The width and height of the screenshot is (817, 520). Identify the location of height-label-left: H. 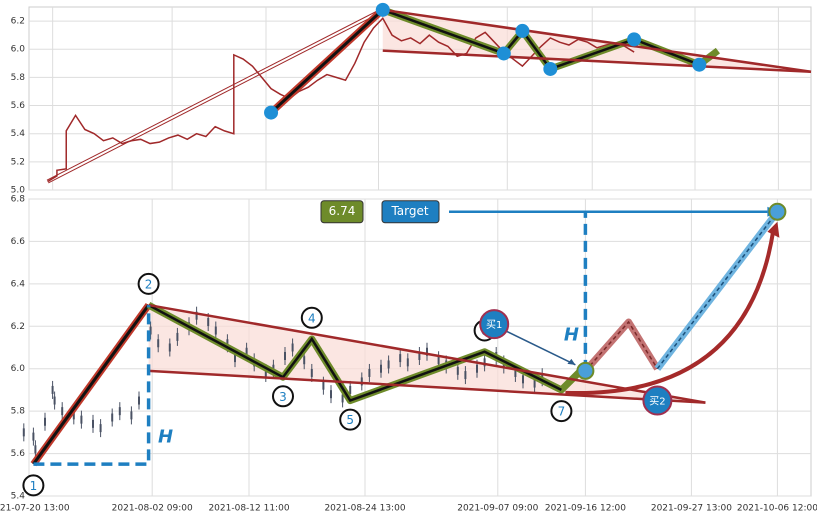
(165, 437).